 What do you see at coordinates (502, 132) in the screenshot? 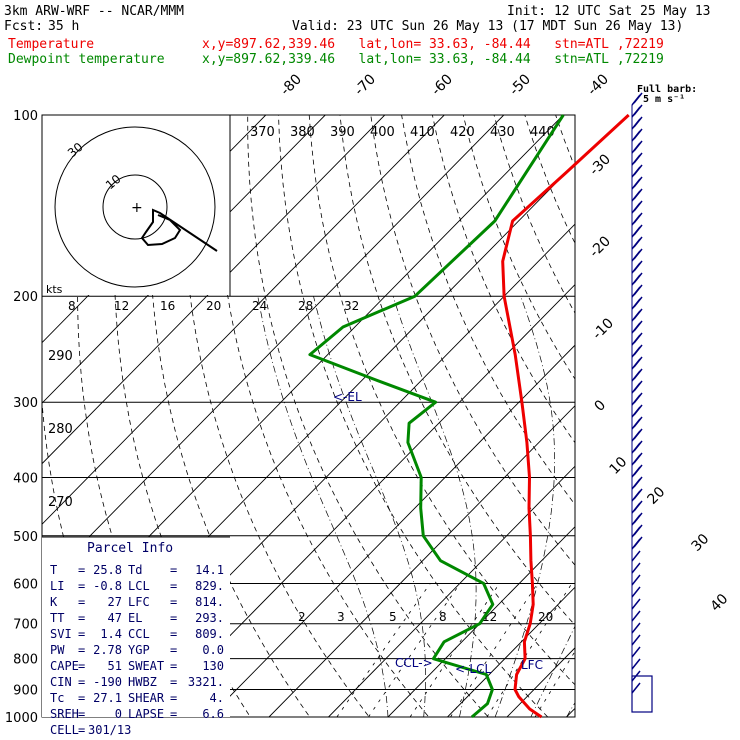
I see `theta-label: 430` at bounding box center [502, 132].